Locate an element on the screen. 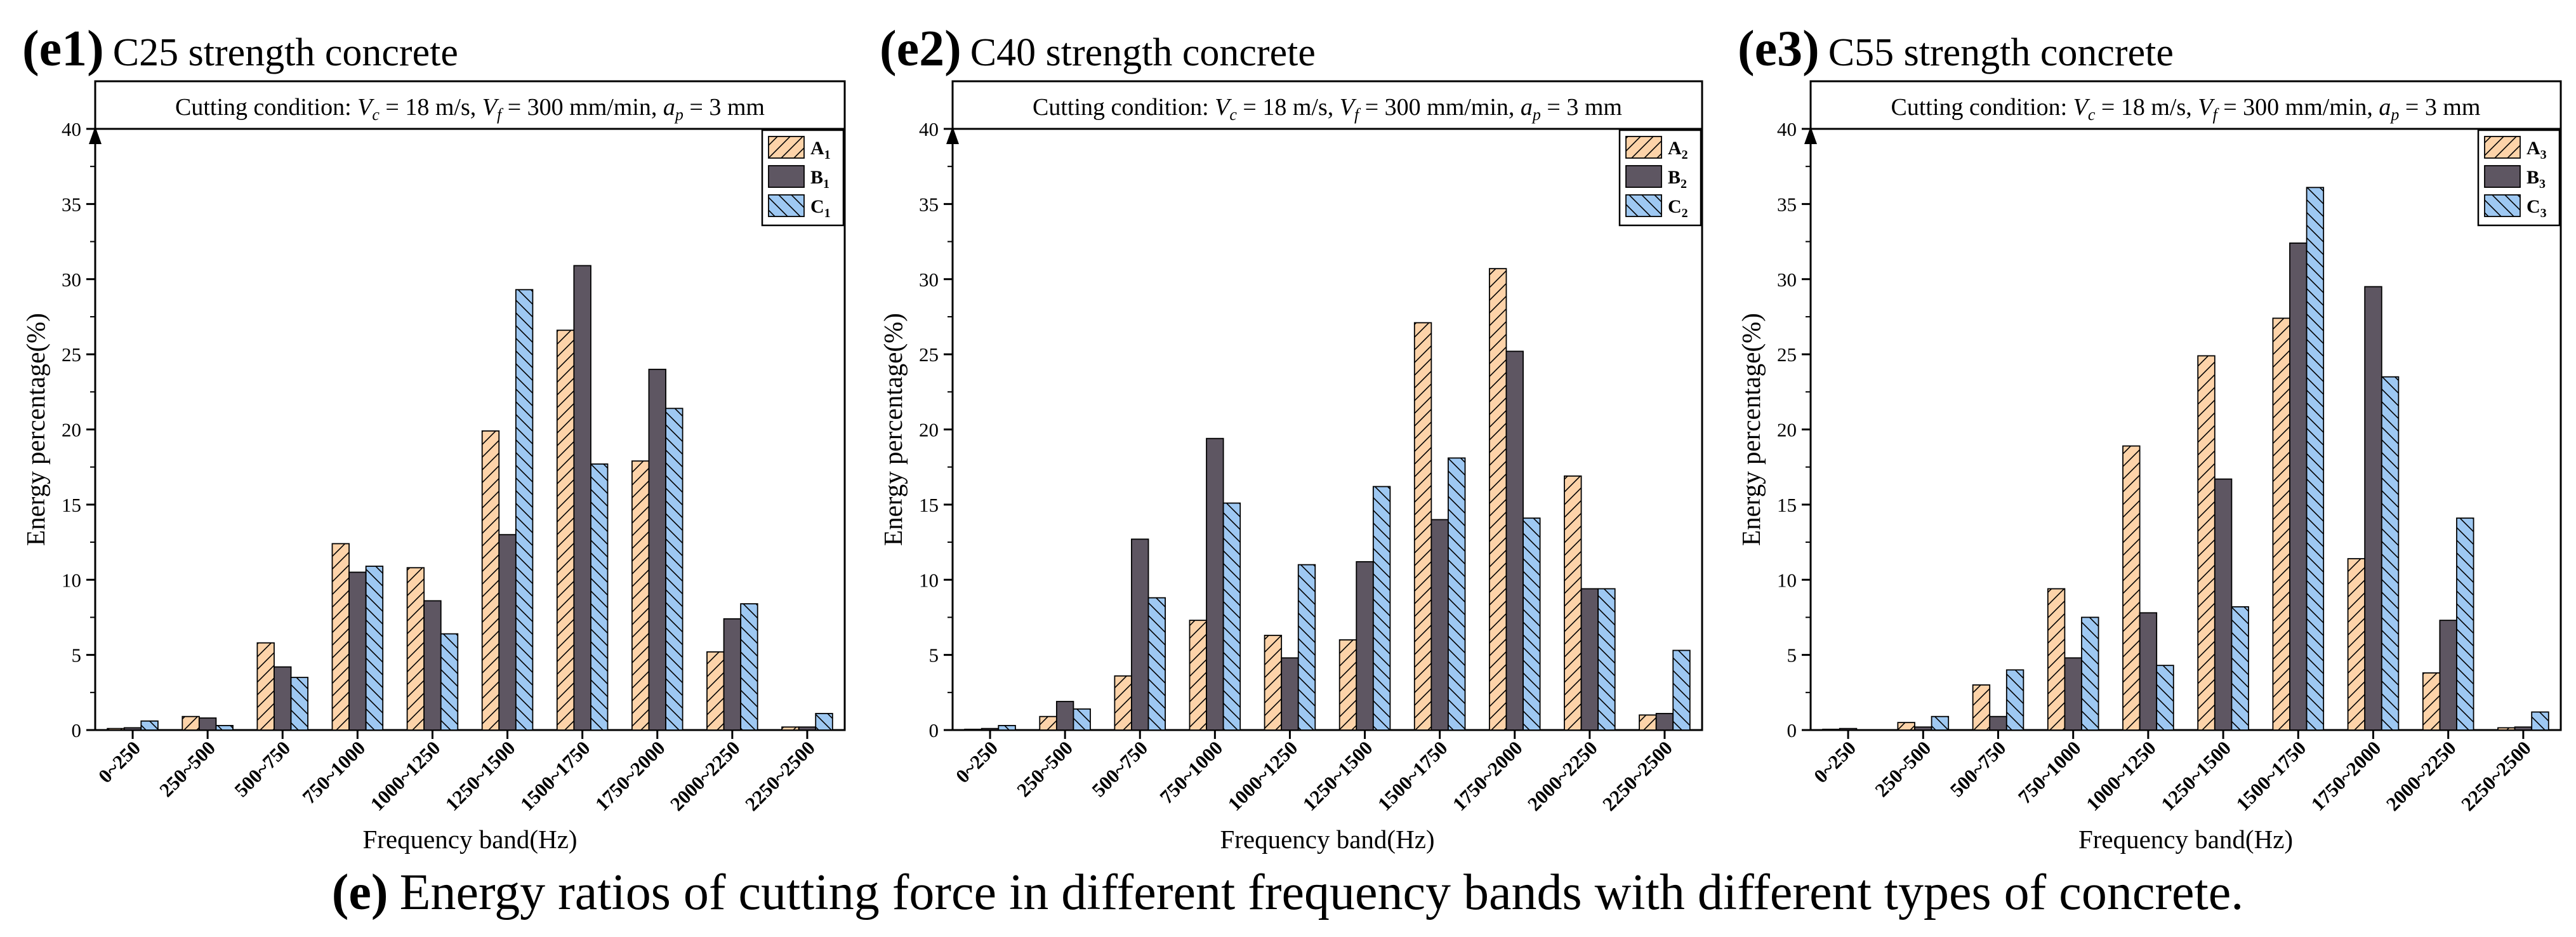 This screenshot has width=2576, height=937. legend-name: B is located at coordinates (2532, 177).